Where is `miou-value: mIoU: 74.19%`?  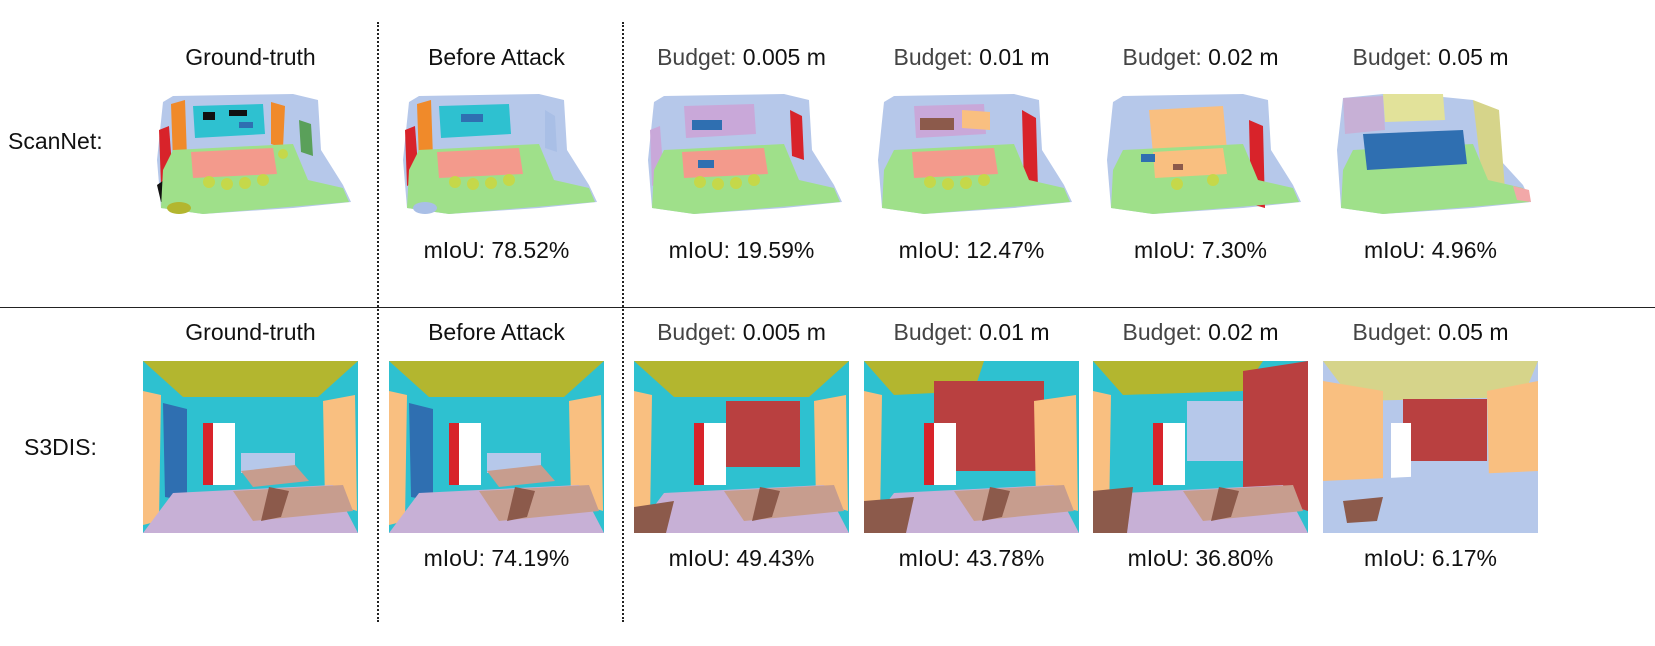
miou-value: mIoU: 74.19% is located at coordinates (496, 558).